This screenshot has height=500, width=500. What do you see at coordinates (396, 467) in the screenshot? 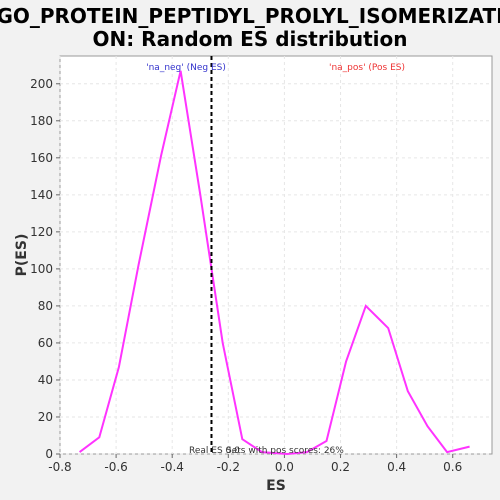
I see `x-tick-label: 0.4` at bounding box center [396, 467].